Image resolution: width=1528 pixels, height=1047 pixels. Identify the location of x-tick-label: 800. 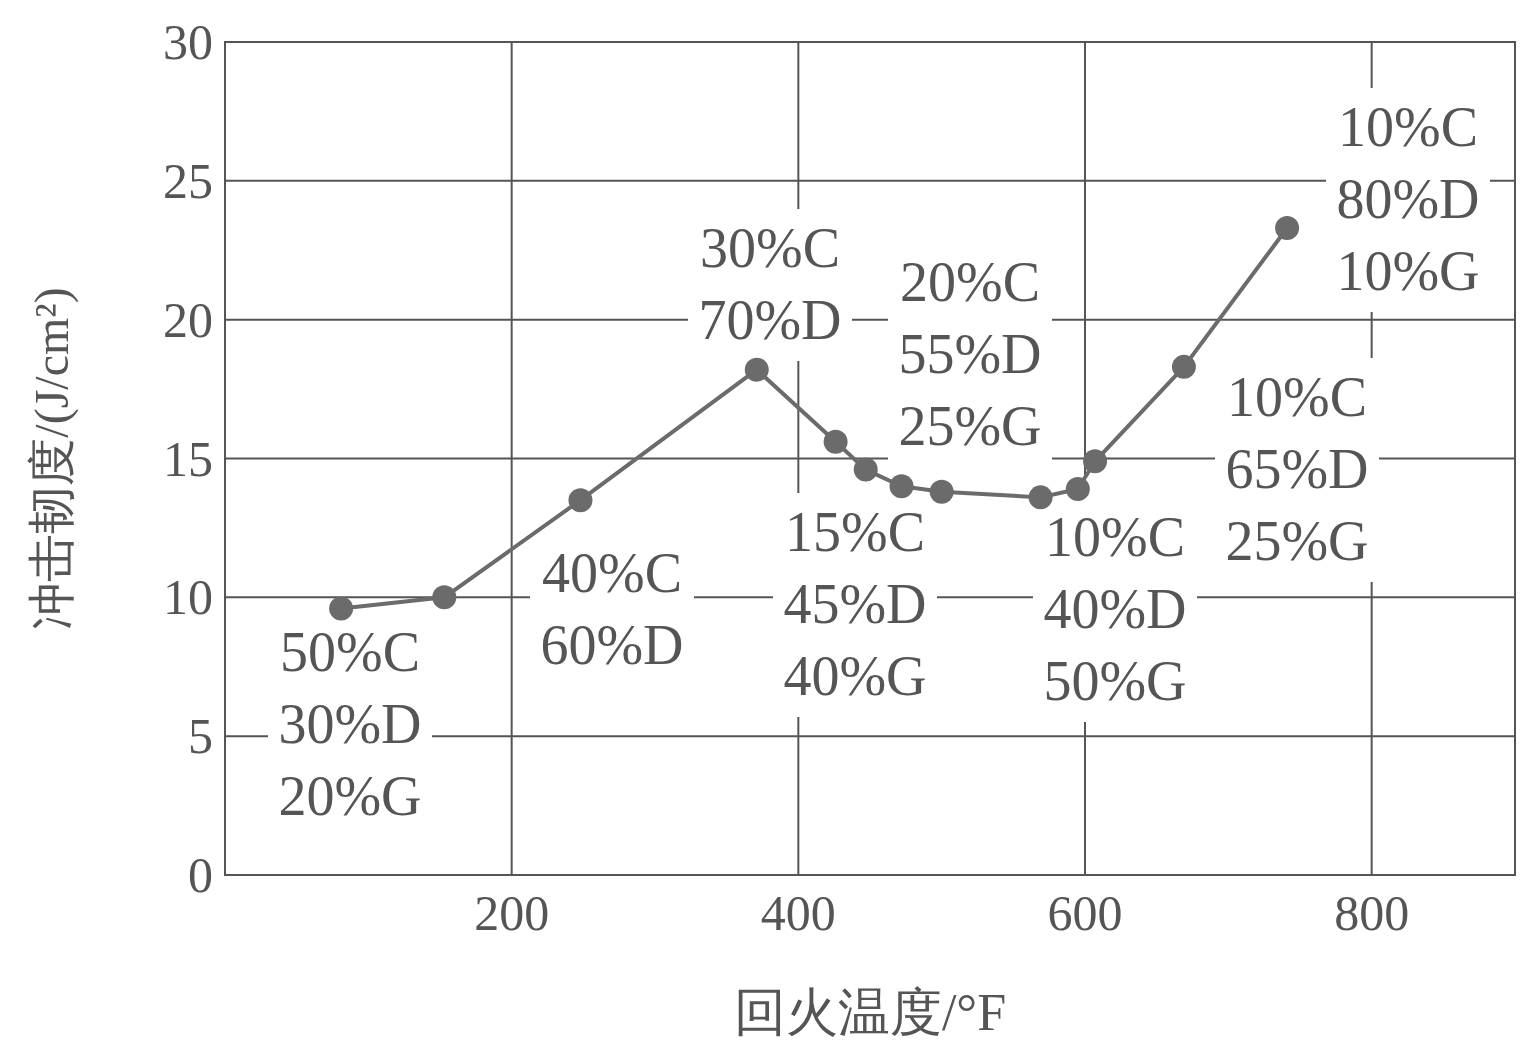
(1372, 913).